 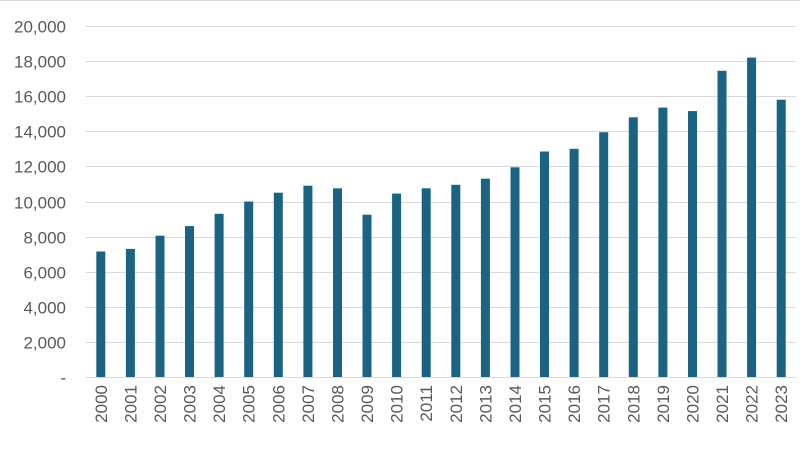 I want to click on x-tick-label-2013: 2013, so click(x=485, y=404).